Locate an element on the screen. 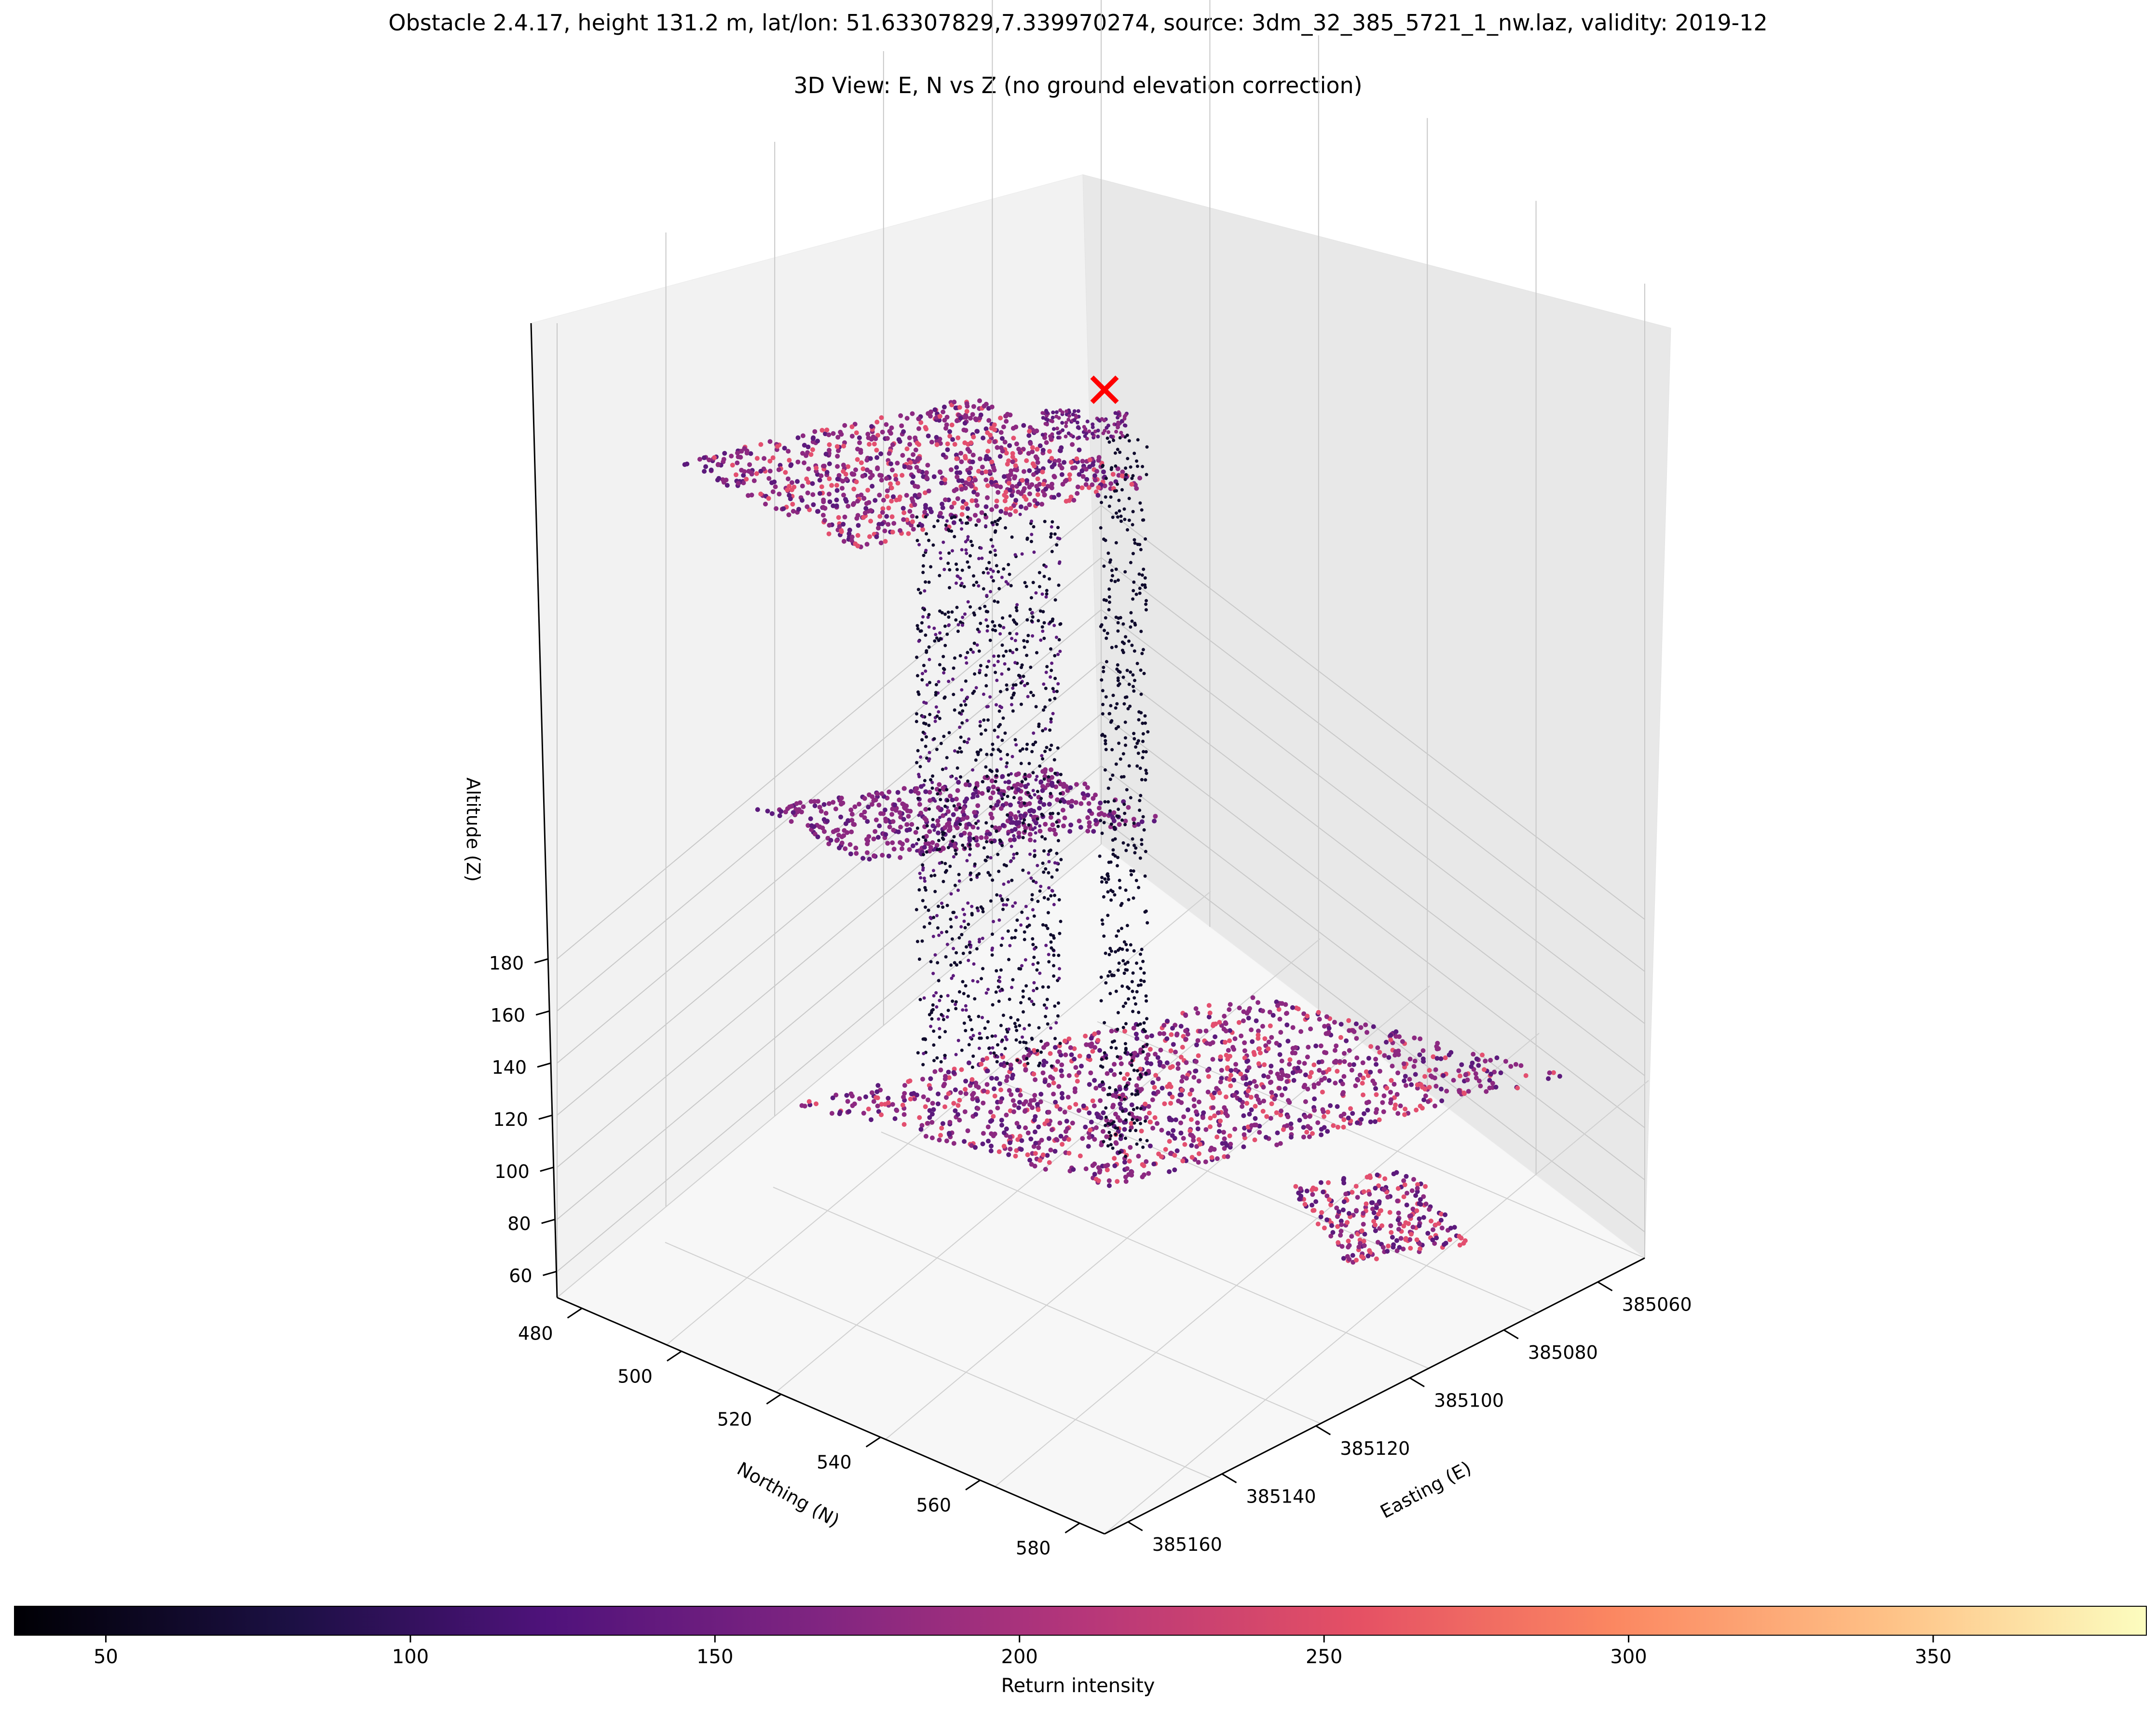 Image resolution: width=2156 pixels, height=1709 pixels. z-axis-line is located at coordinates (544, 810).